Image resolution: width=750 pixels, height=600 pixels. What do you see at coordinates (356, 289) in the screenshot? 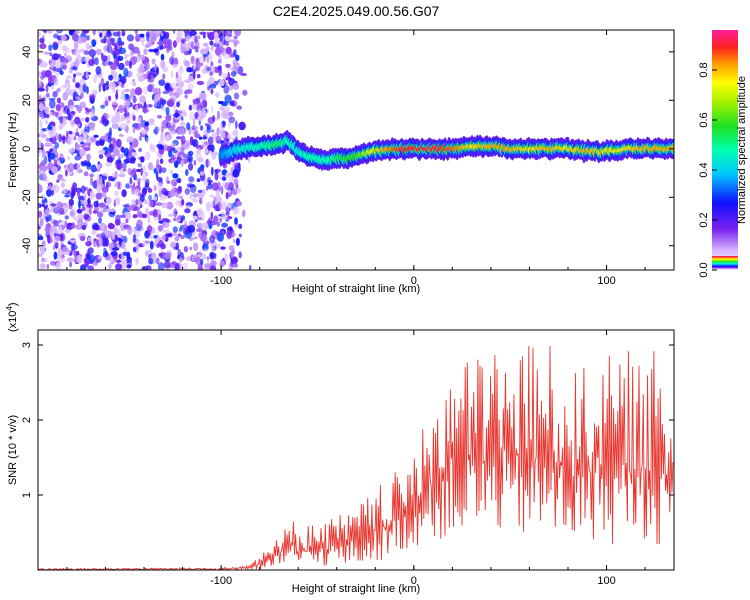
I see `spectrogram-x-axis-label: Height of straight line (km)` at bounding box center [356, 289].